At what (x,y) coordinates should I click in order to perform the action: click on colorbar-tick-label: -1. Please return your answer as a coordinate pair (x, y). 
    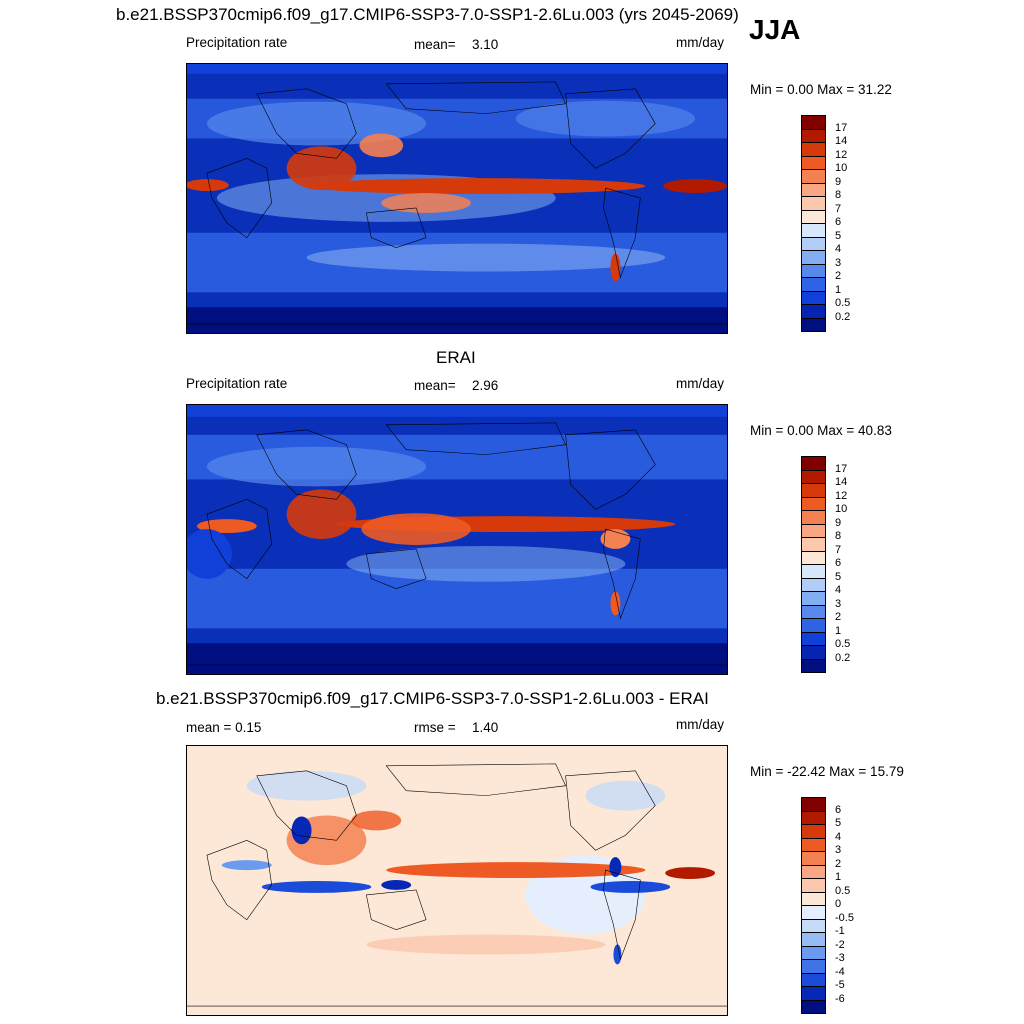
    Looking at the image, I should click on (840, 931).